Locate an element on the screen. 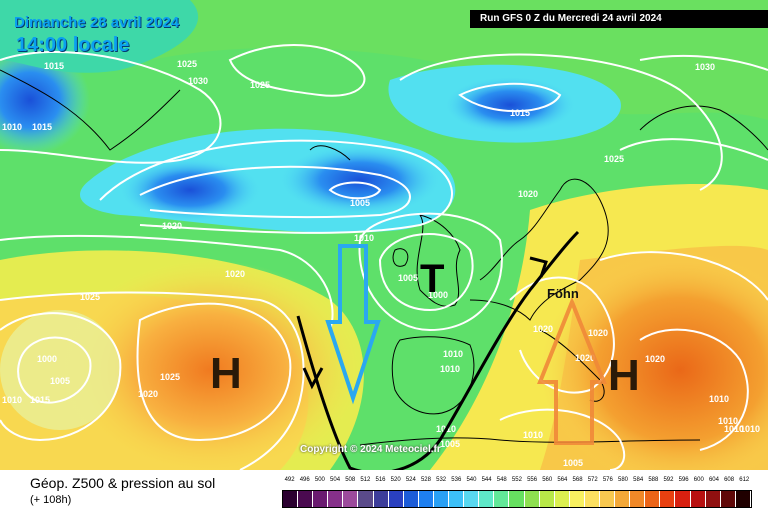 This screenshot has width=768, height=512. isobar-1020-atlantic is located at coordinates (167, 282).